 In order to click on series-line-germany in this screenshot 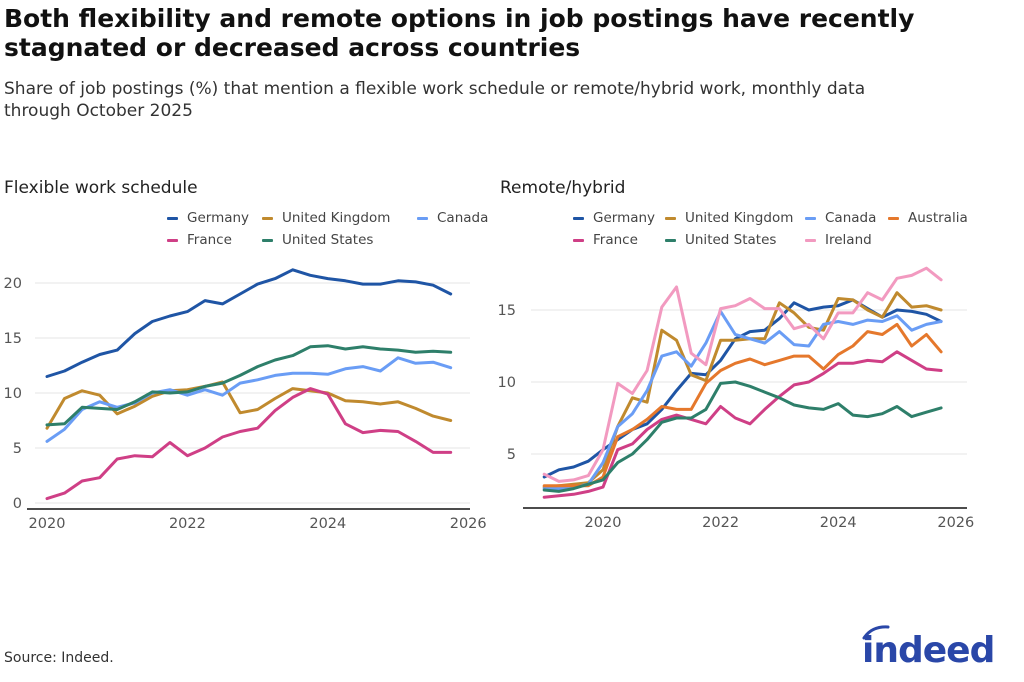, I will do `click(249, 323)`.